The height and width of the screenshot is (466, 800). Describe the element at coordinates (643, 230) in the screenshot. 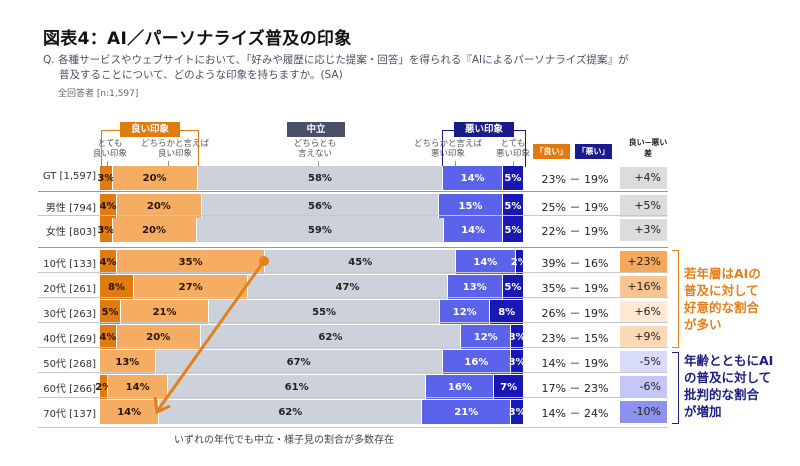

I see `diff-value: +3%` at that location.